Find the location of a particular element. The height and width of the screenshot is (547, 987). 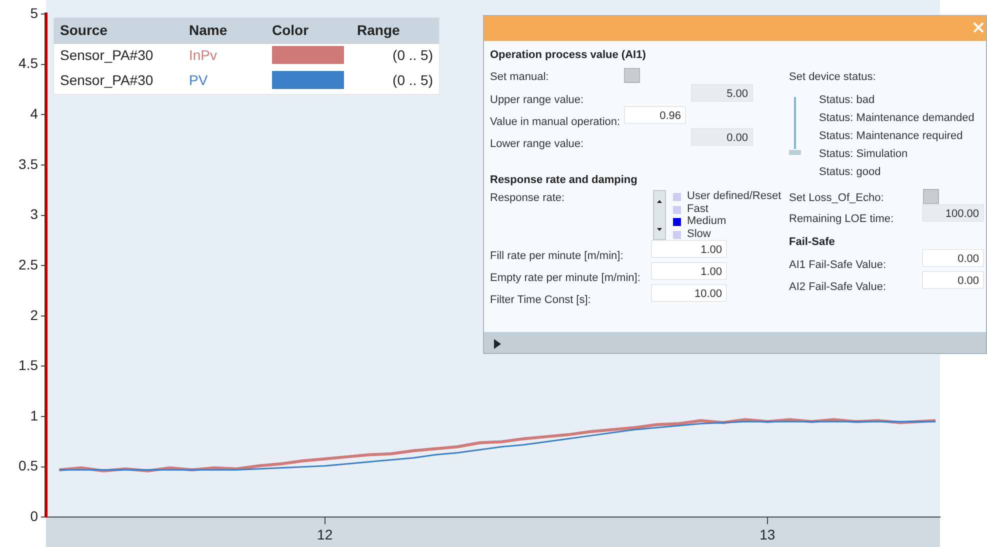

y-tick-label: 2.5 is located at coordinates (28, 264).